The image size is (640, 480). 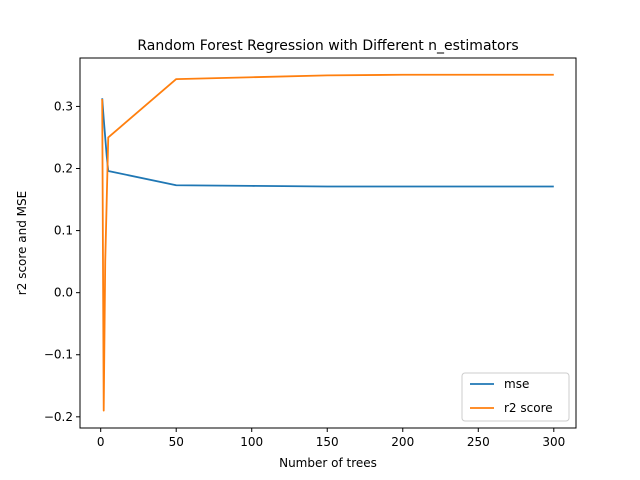 What do you see at coordinates (402, 442) in the screenshot?
I see `x-tick-label: 200` at bounding box center [402, 442].